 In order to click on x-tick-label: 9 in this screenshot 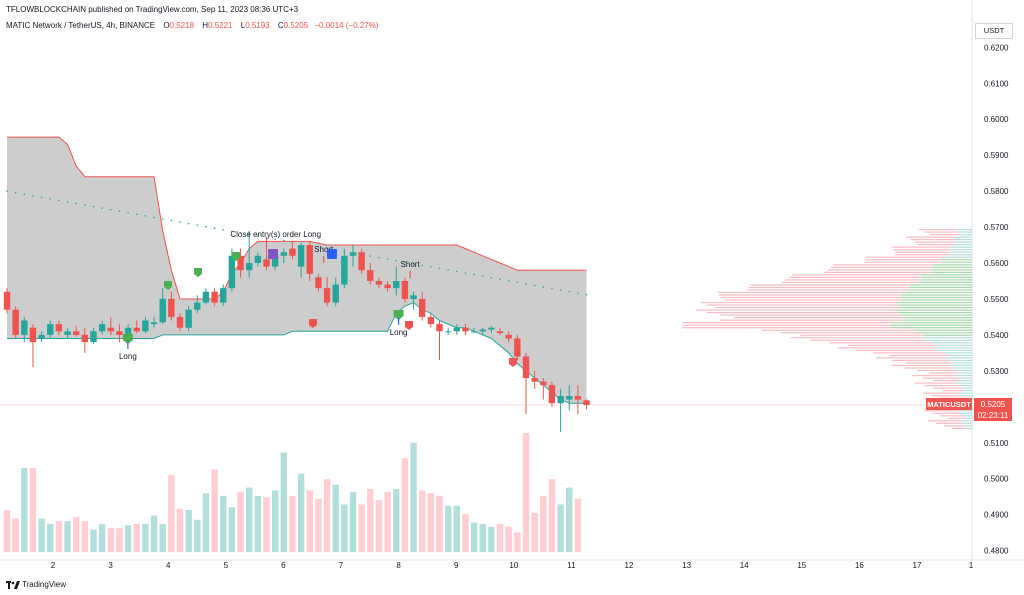, I will do `click(456, 565)`.